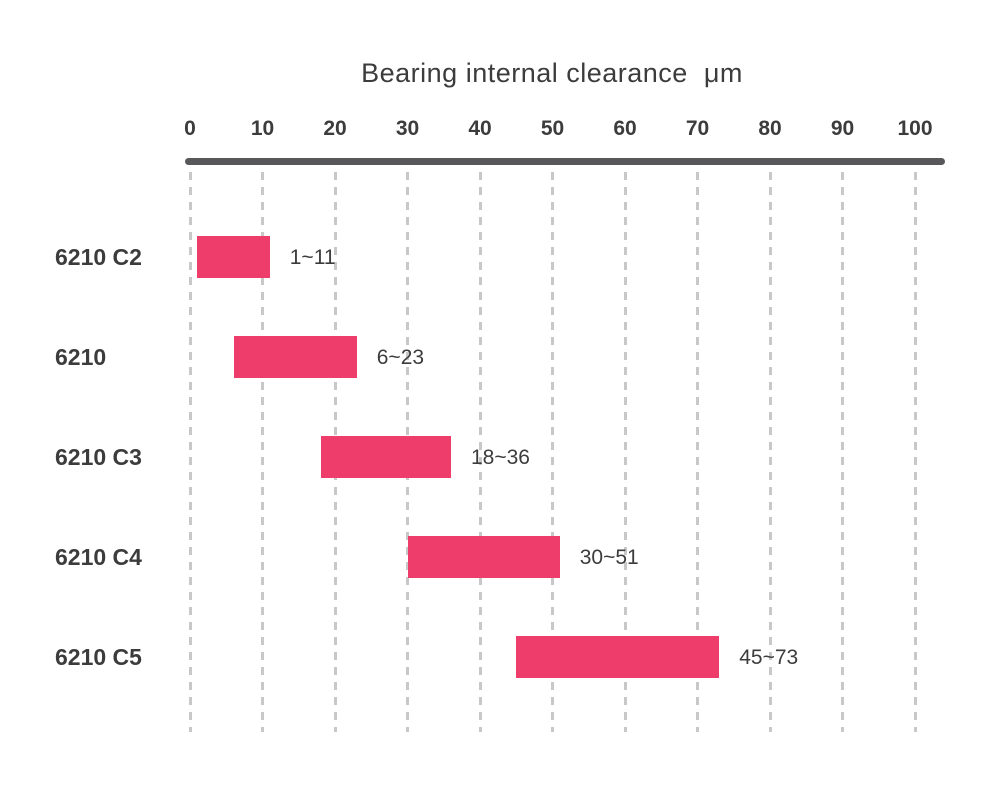 This screenshot has height=800, width=1000. I want to click on category-label: 6210 C2, so click(98, 257).